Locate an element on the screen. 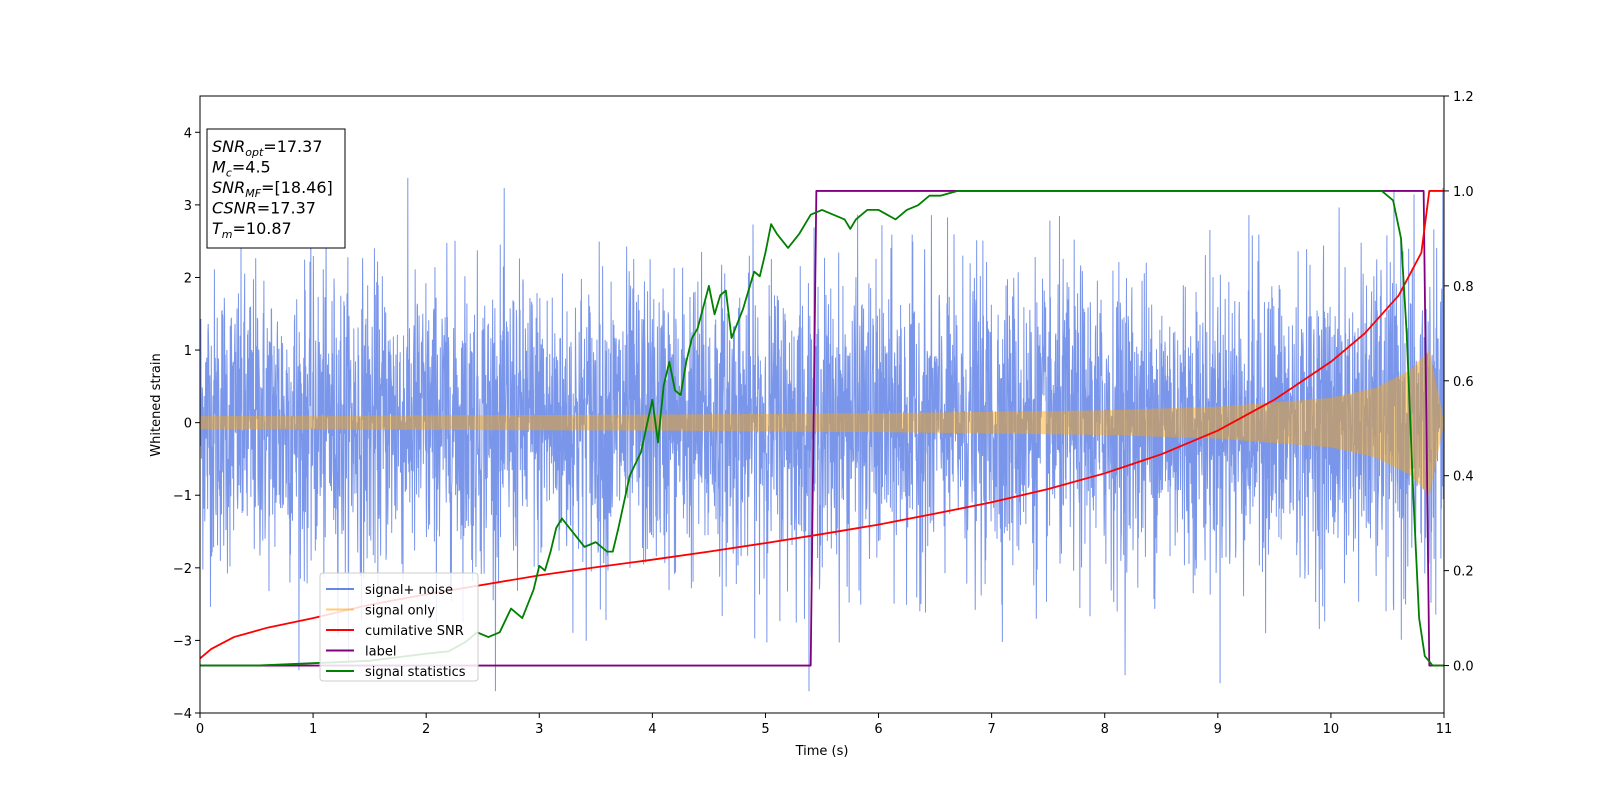  x-axis-label: Time (s) is located at coordinates (822, 751).